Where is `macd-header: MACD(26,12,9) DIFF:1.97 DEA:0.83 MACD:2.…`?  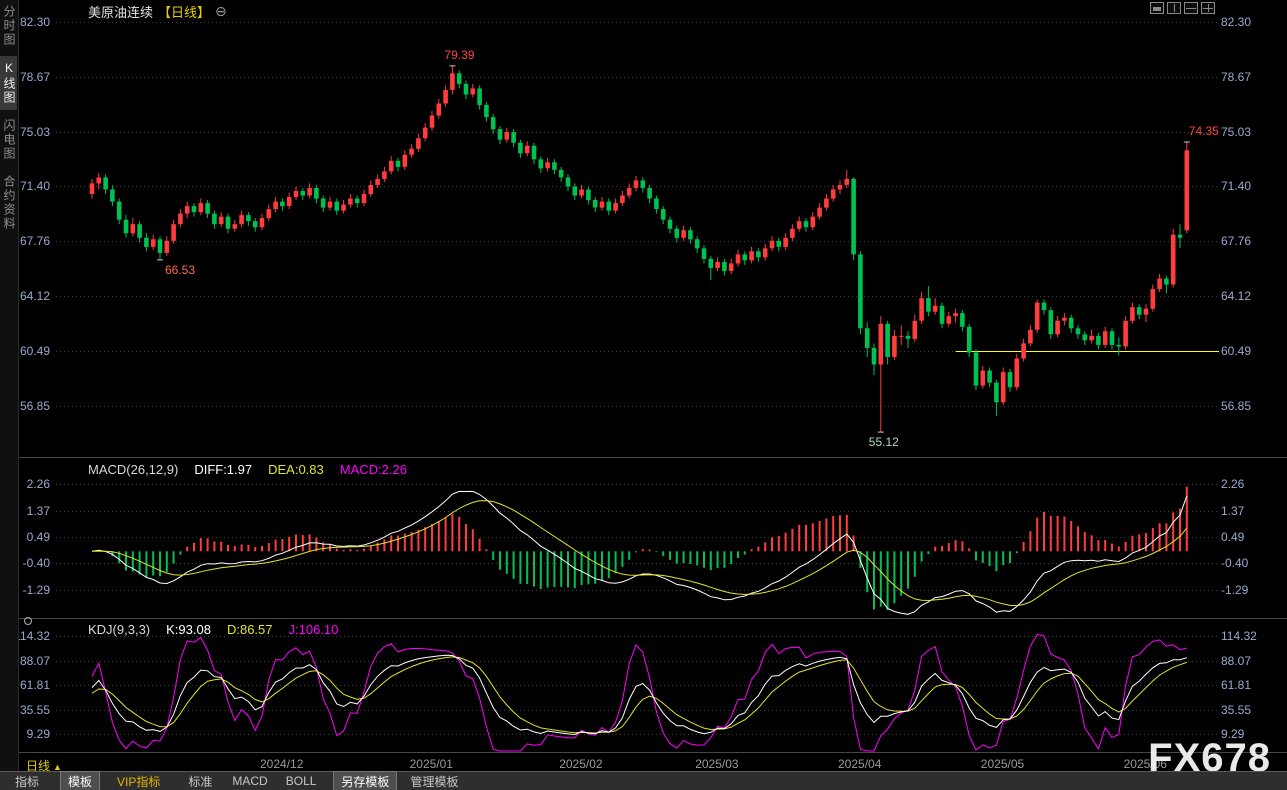
macd-header: MACD(26,12,9) DIFF:1.97 DEA:0.83 MACD:2.… is located at coordinates (247, 469).